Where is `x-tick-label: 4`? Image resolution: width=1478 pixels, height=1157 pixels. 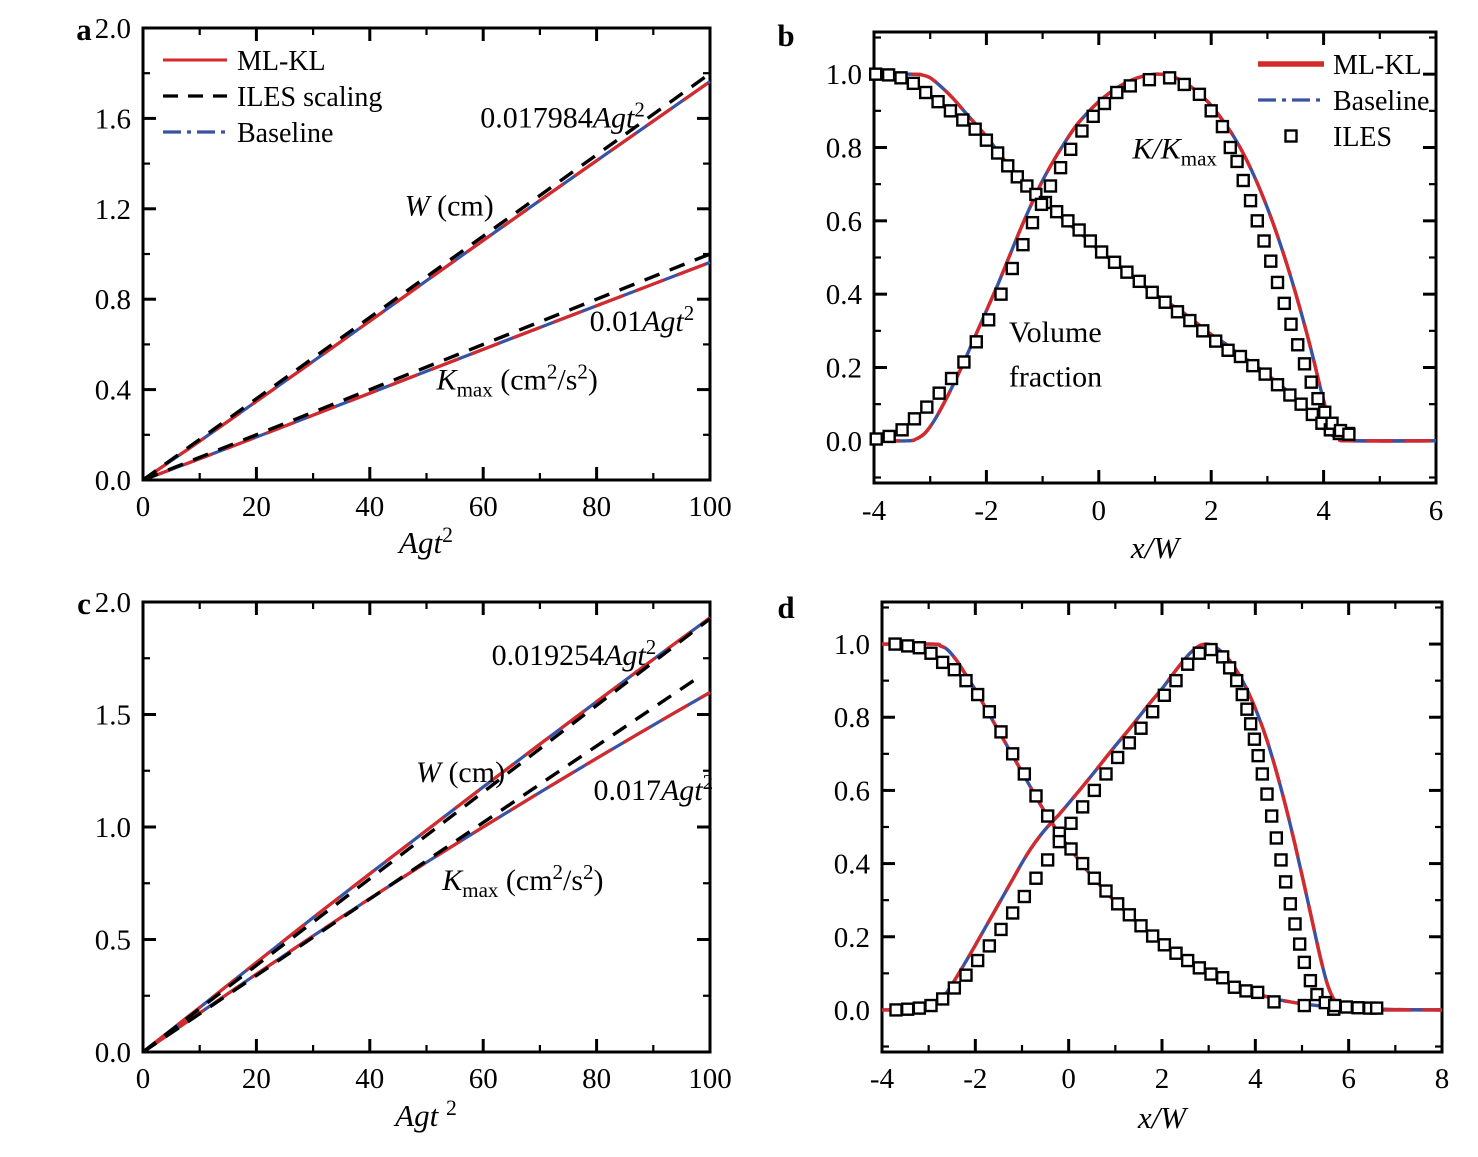 x-tick-label: 4 is located at coordinates (1323, 511).